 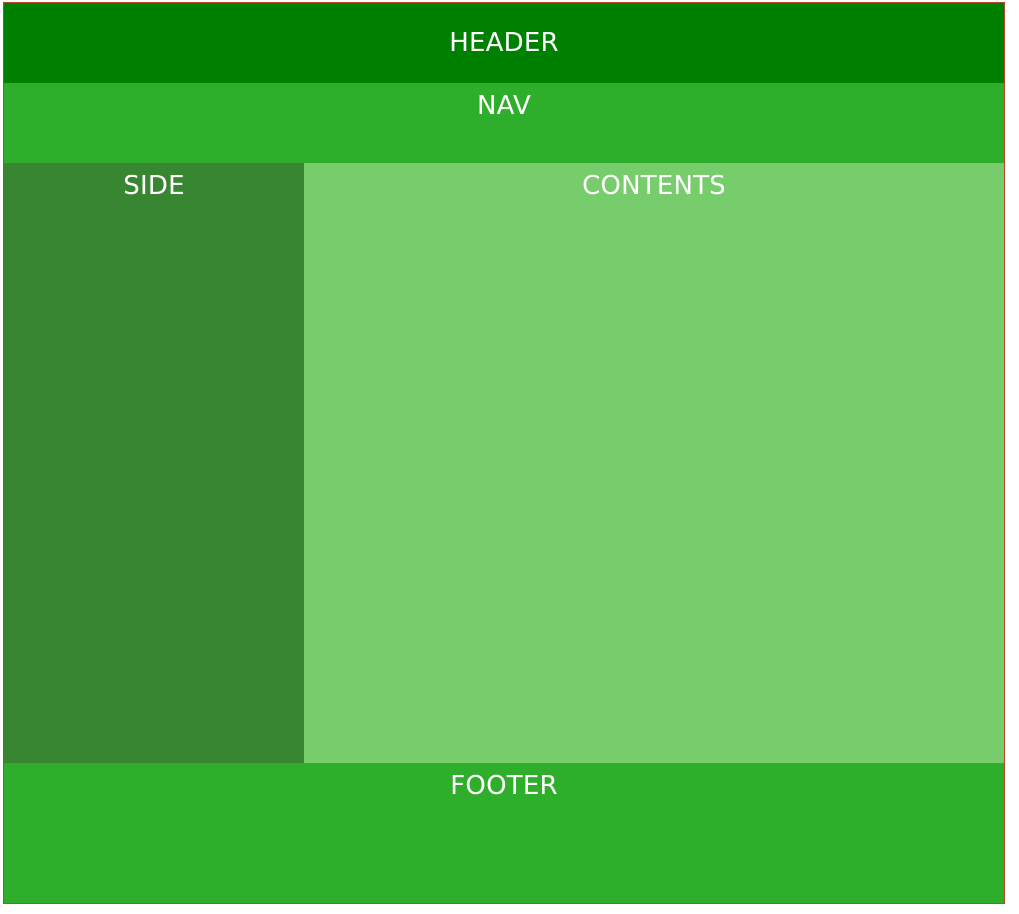 I want to click on contents-label: CONTENTS, so click(x=654, y=186).